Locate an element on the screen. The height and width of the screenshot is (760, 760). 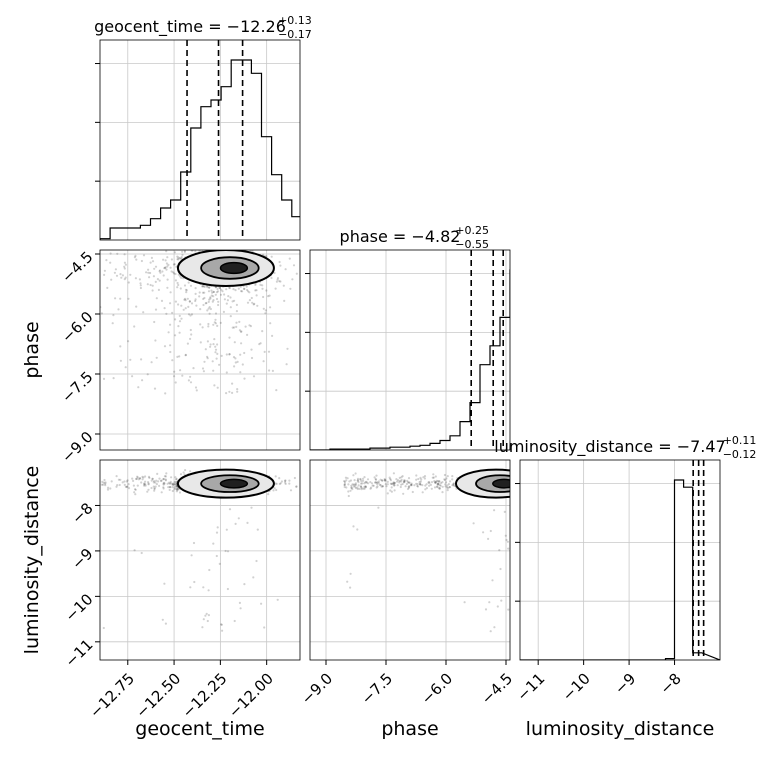
panel-frame is located at coordinates (620, 560).